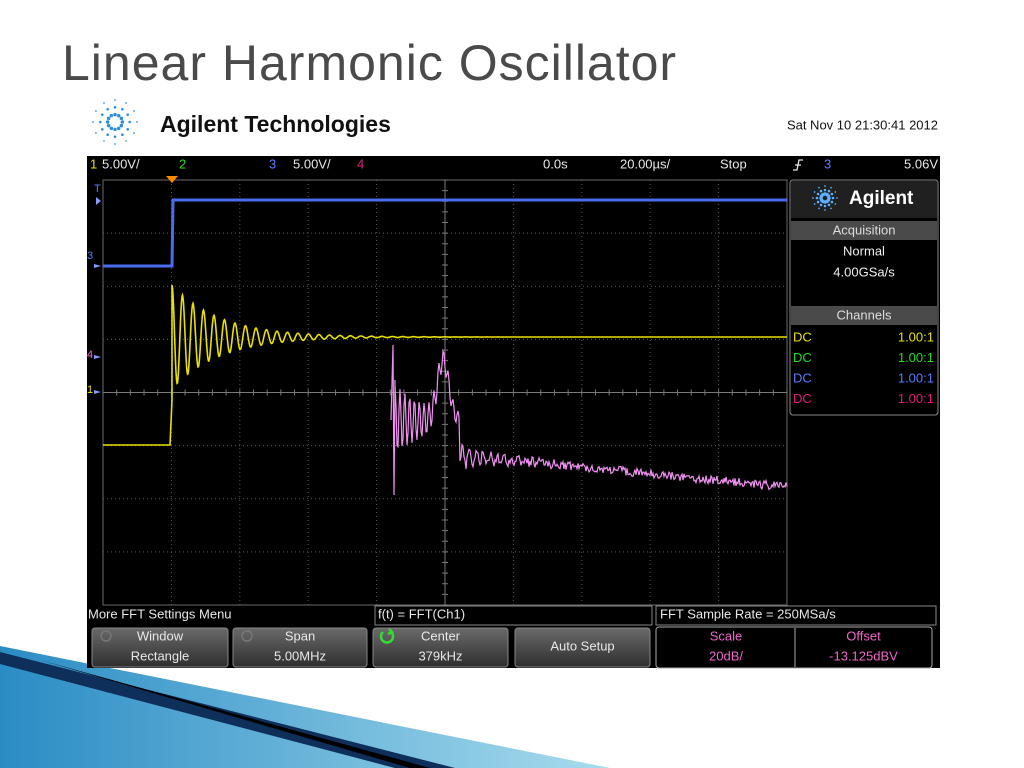  I want to click on delay: 0.0s, so click(555, 163).